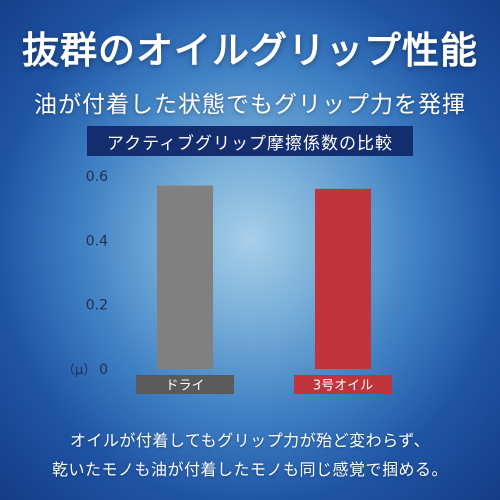  I want to click on footer-line-1: オイルが付着してもグリップ力が殆ど変わらず、, so click(250, 440).